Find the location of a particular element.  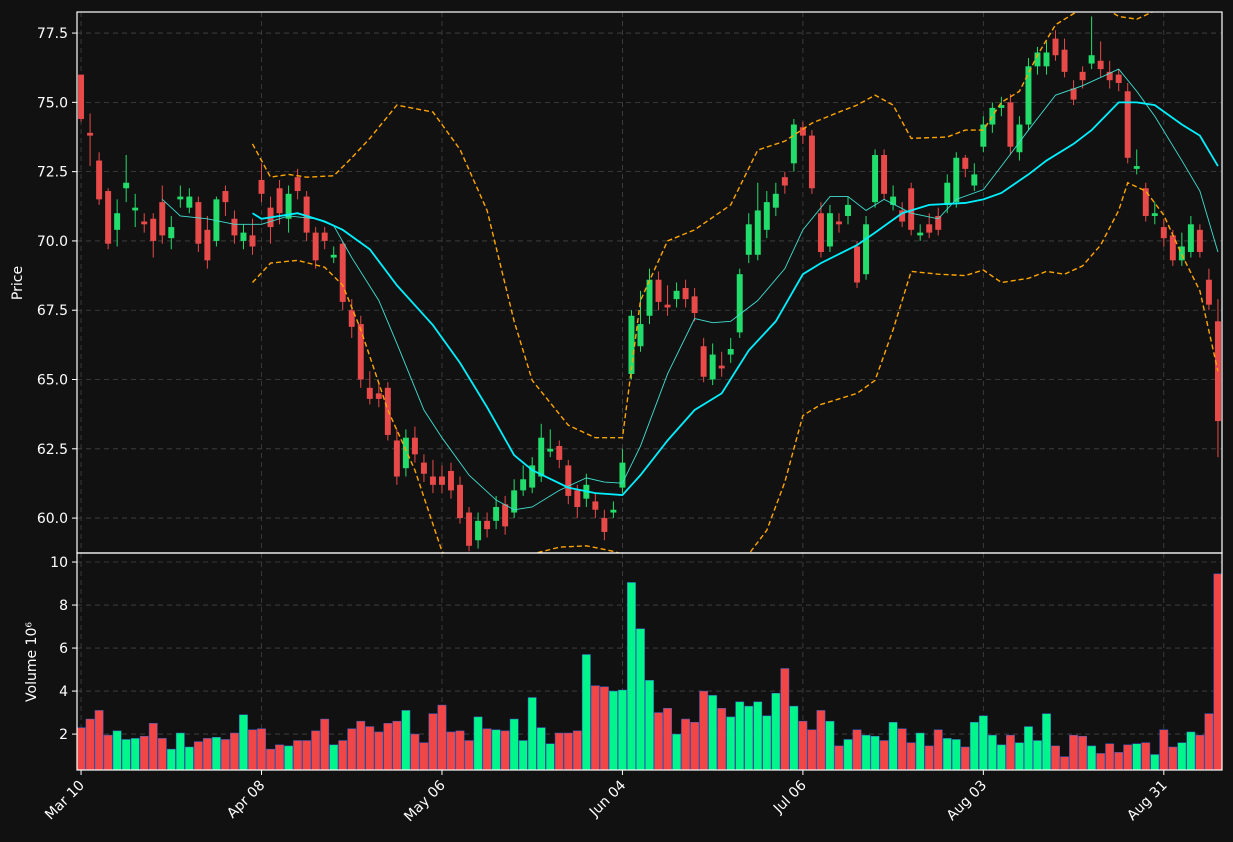

y-tick-label: 4 is located at coordinates (63, 692).